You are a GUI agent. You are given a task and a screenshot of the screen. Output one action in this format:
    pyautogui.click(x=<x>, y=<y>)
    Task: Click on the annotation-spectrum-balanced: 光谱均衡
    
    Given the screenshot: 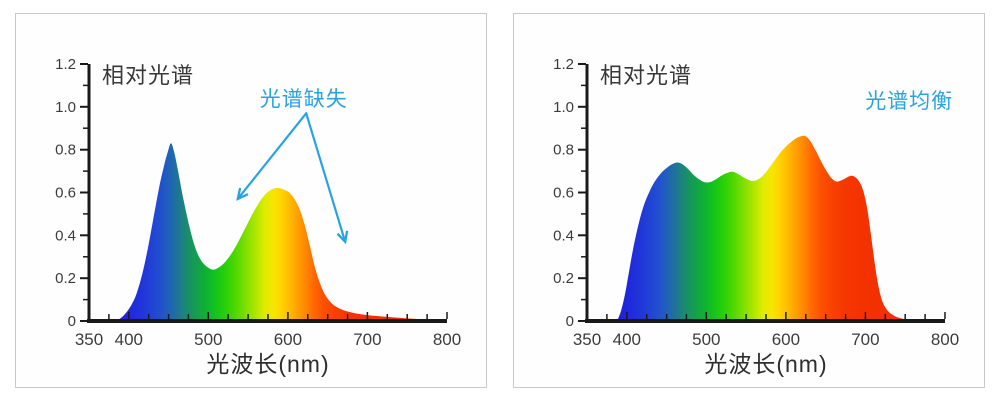 What is the action you would take?
    pyautogui.click(x=909, y=102)
    